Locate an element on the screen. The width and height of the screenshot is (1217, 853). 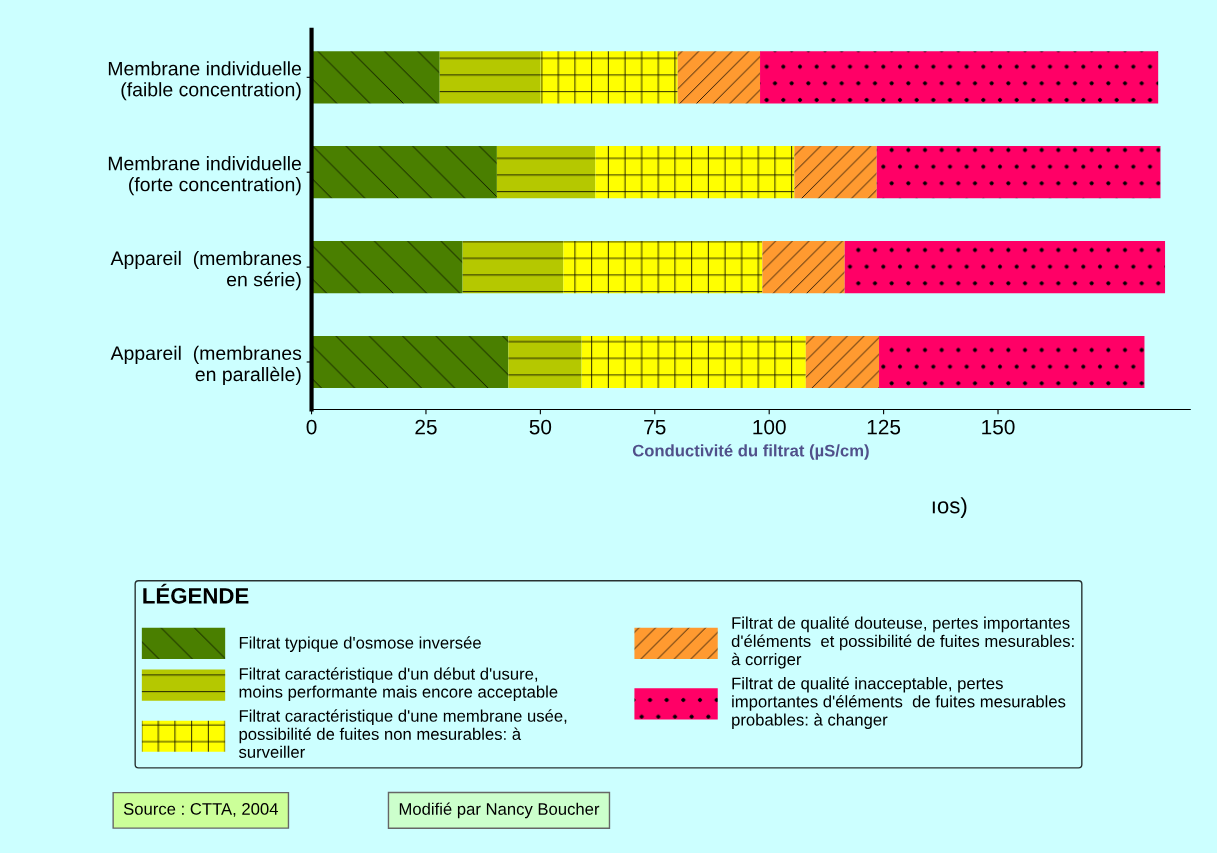
x-tick-label: 150 is located at coordinates (998, 427).